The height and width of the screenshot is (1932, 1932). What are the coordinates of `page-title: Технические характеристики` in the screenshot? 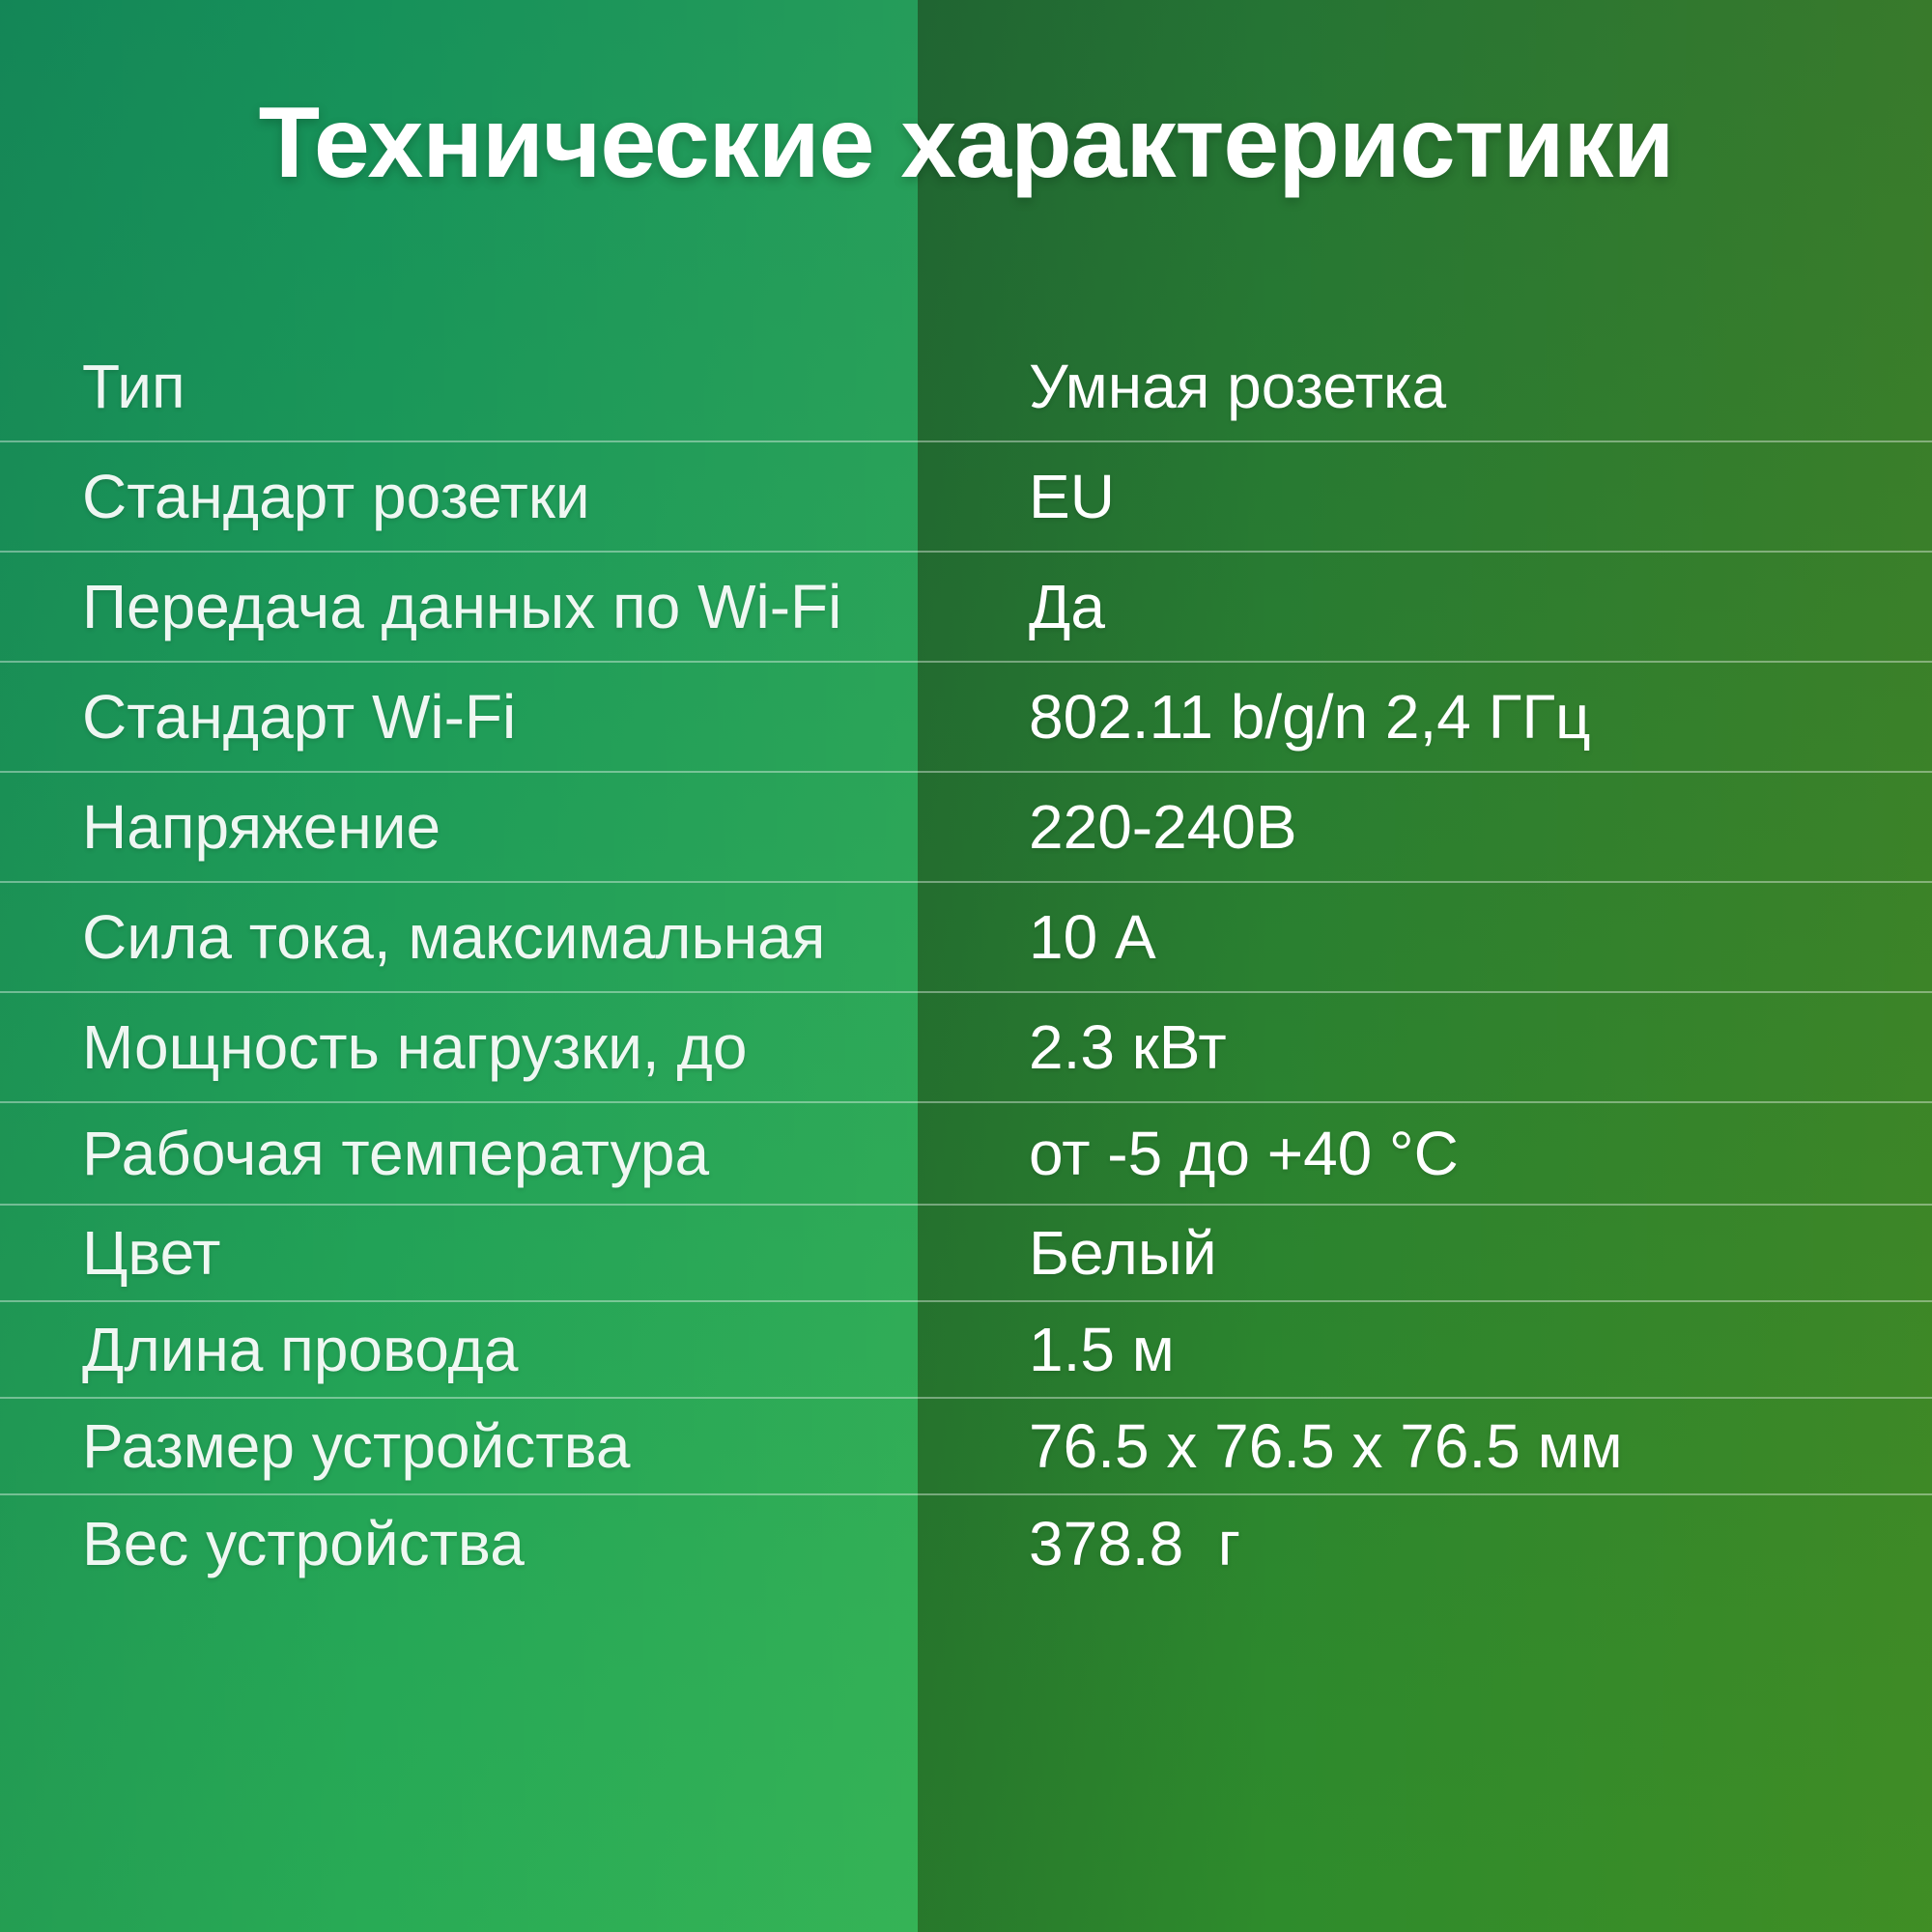 It's located at (966, 143).